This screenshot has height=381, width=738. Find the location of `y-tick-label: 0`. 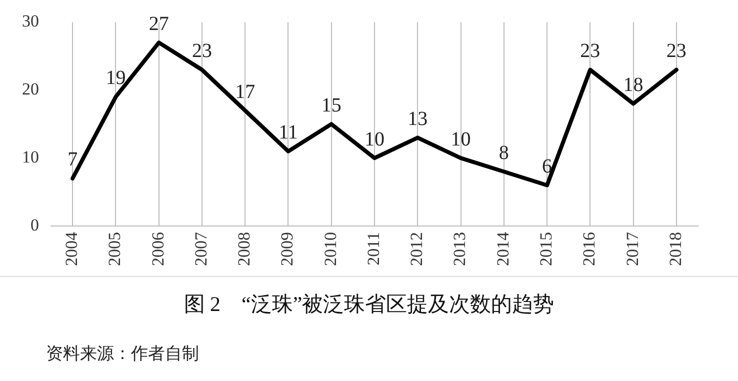

y-tick-label: 0 is located at coordinates (34, 224).